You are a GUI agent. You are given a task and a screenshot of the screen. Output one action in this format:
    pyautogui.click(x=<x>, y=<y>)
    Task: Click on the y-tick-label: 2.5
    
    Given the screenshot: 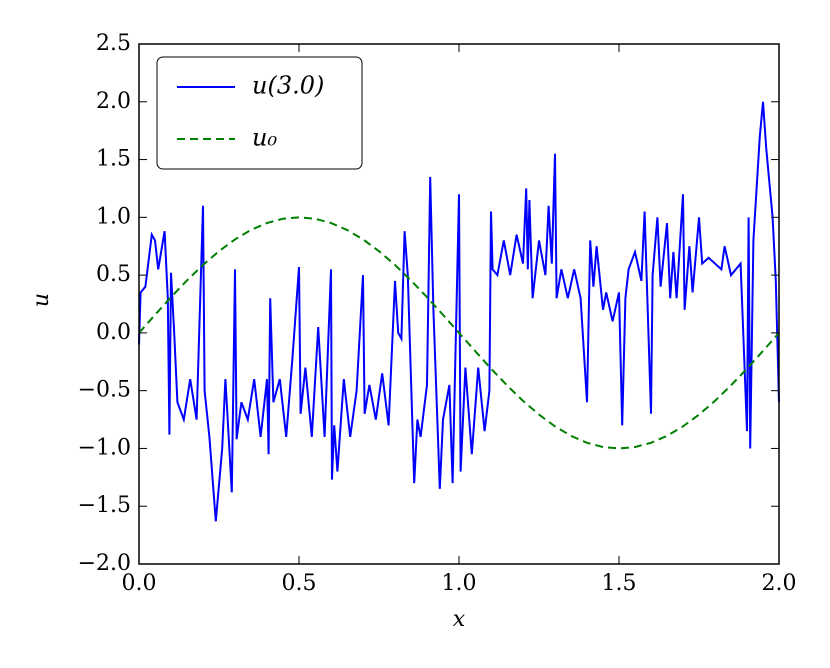 What is the action you would take?
    pyautogui.click(x=113, y=43)
    